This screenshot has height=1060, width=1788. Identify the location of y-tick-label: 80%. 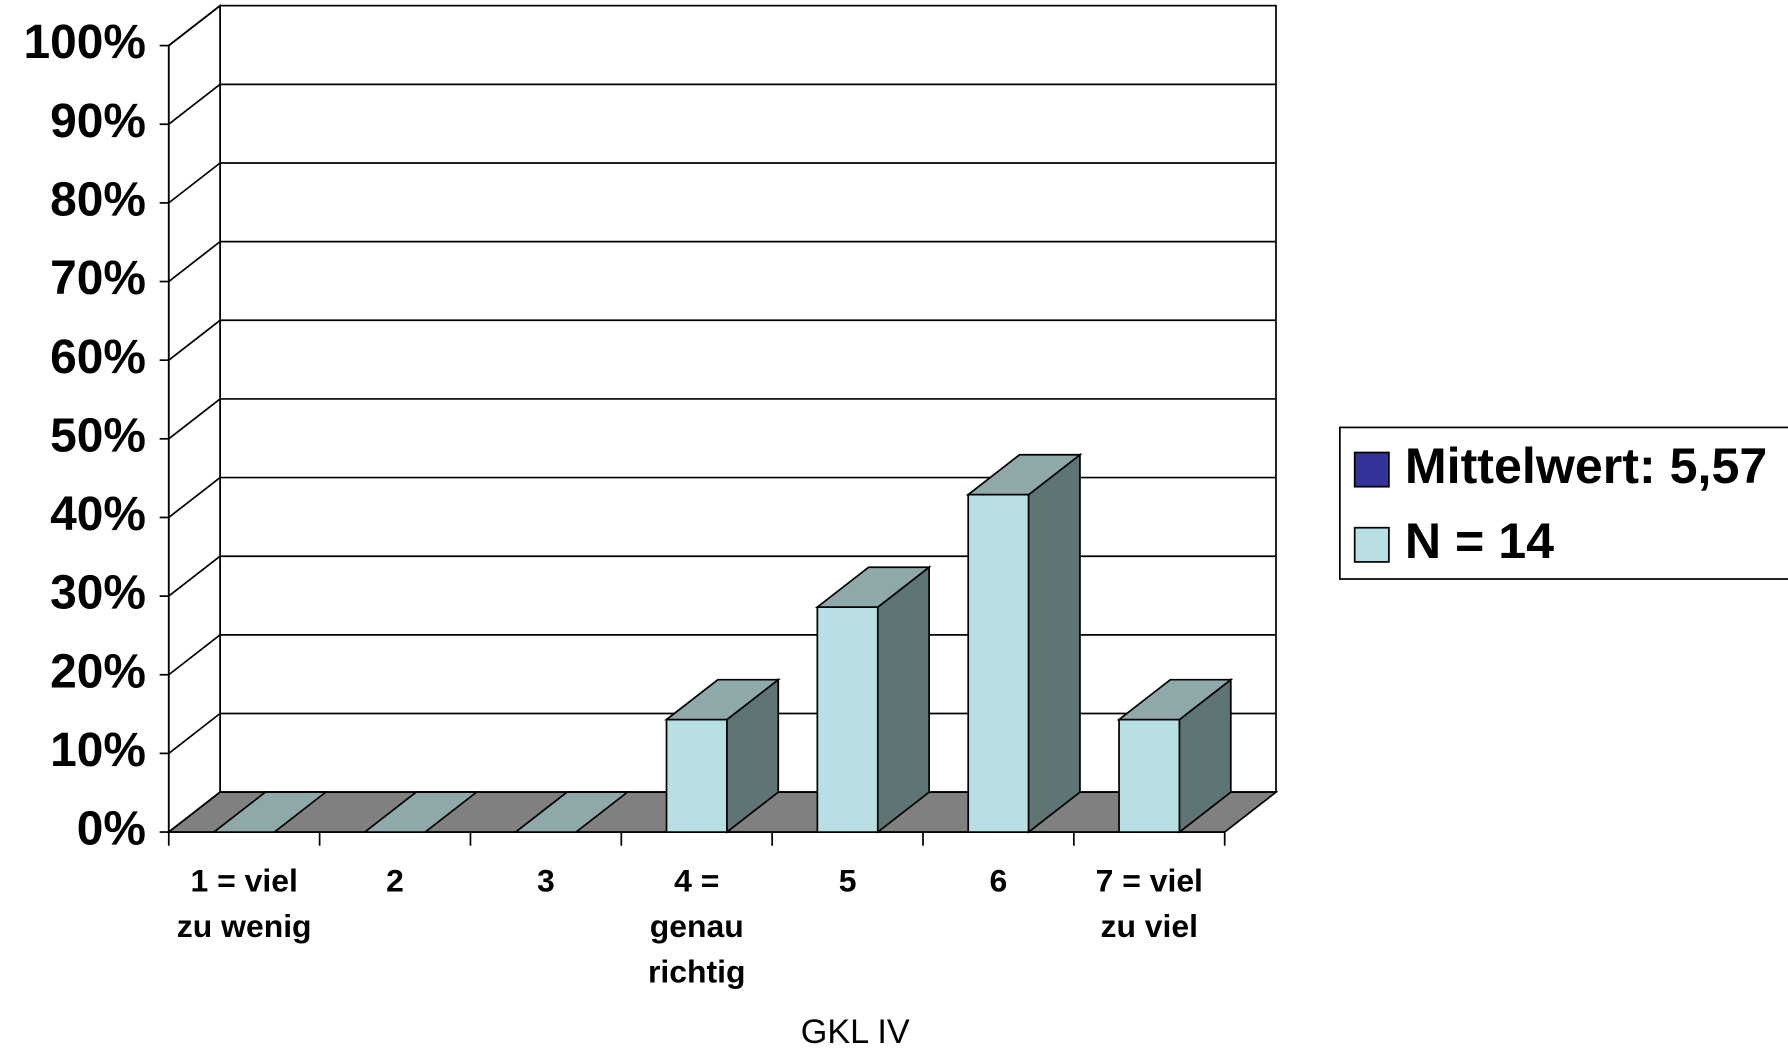
(98, 200).